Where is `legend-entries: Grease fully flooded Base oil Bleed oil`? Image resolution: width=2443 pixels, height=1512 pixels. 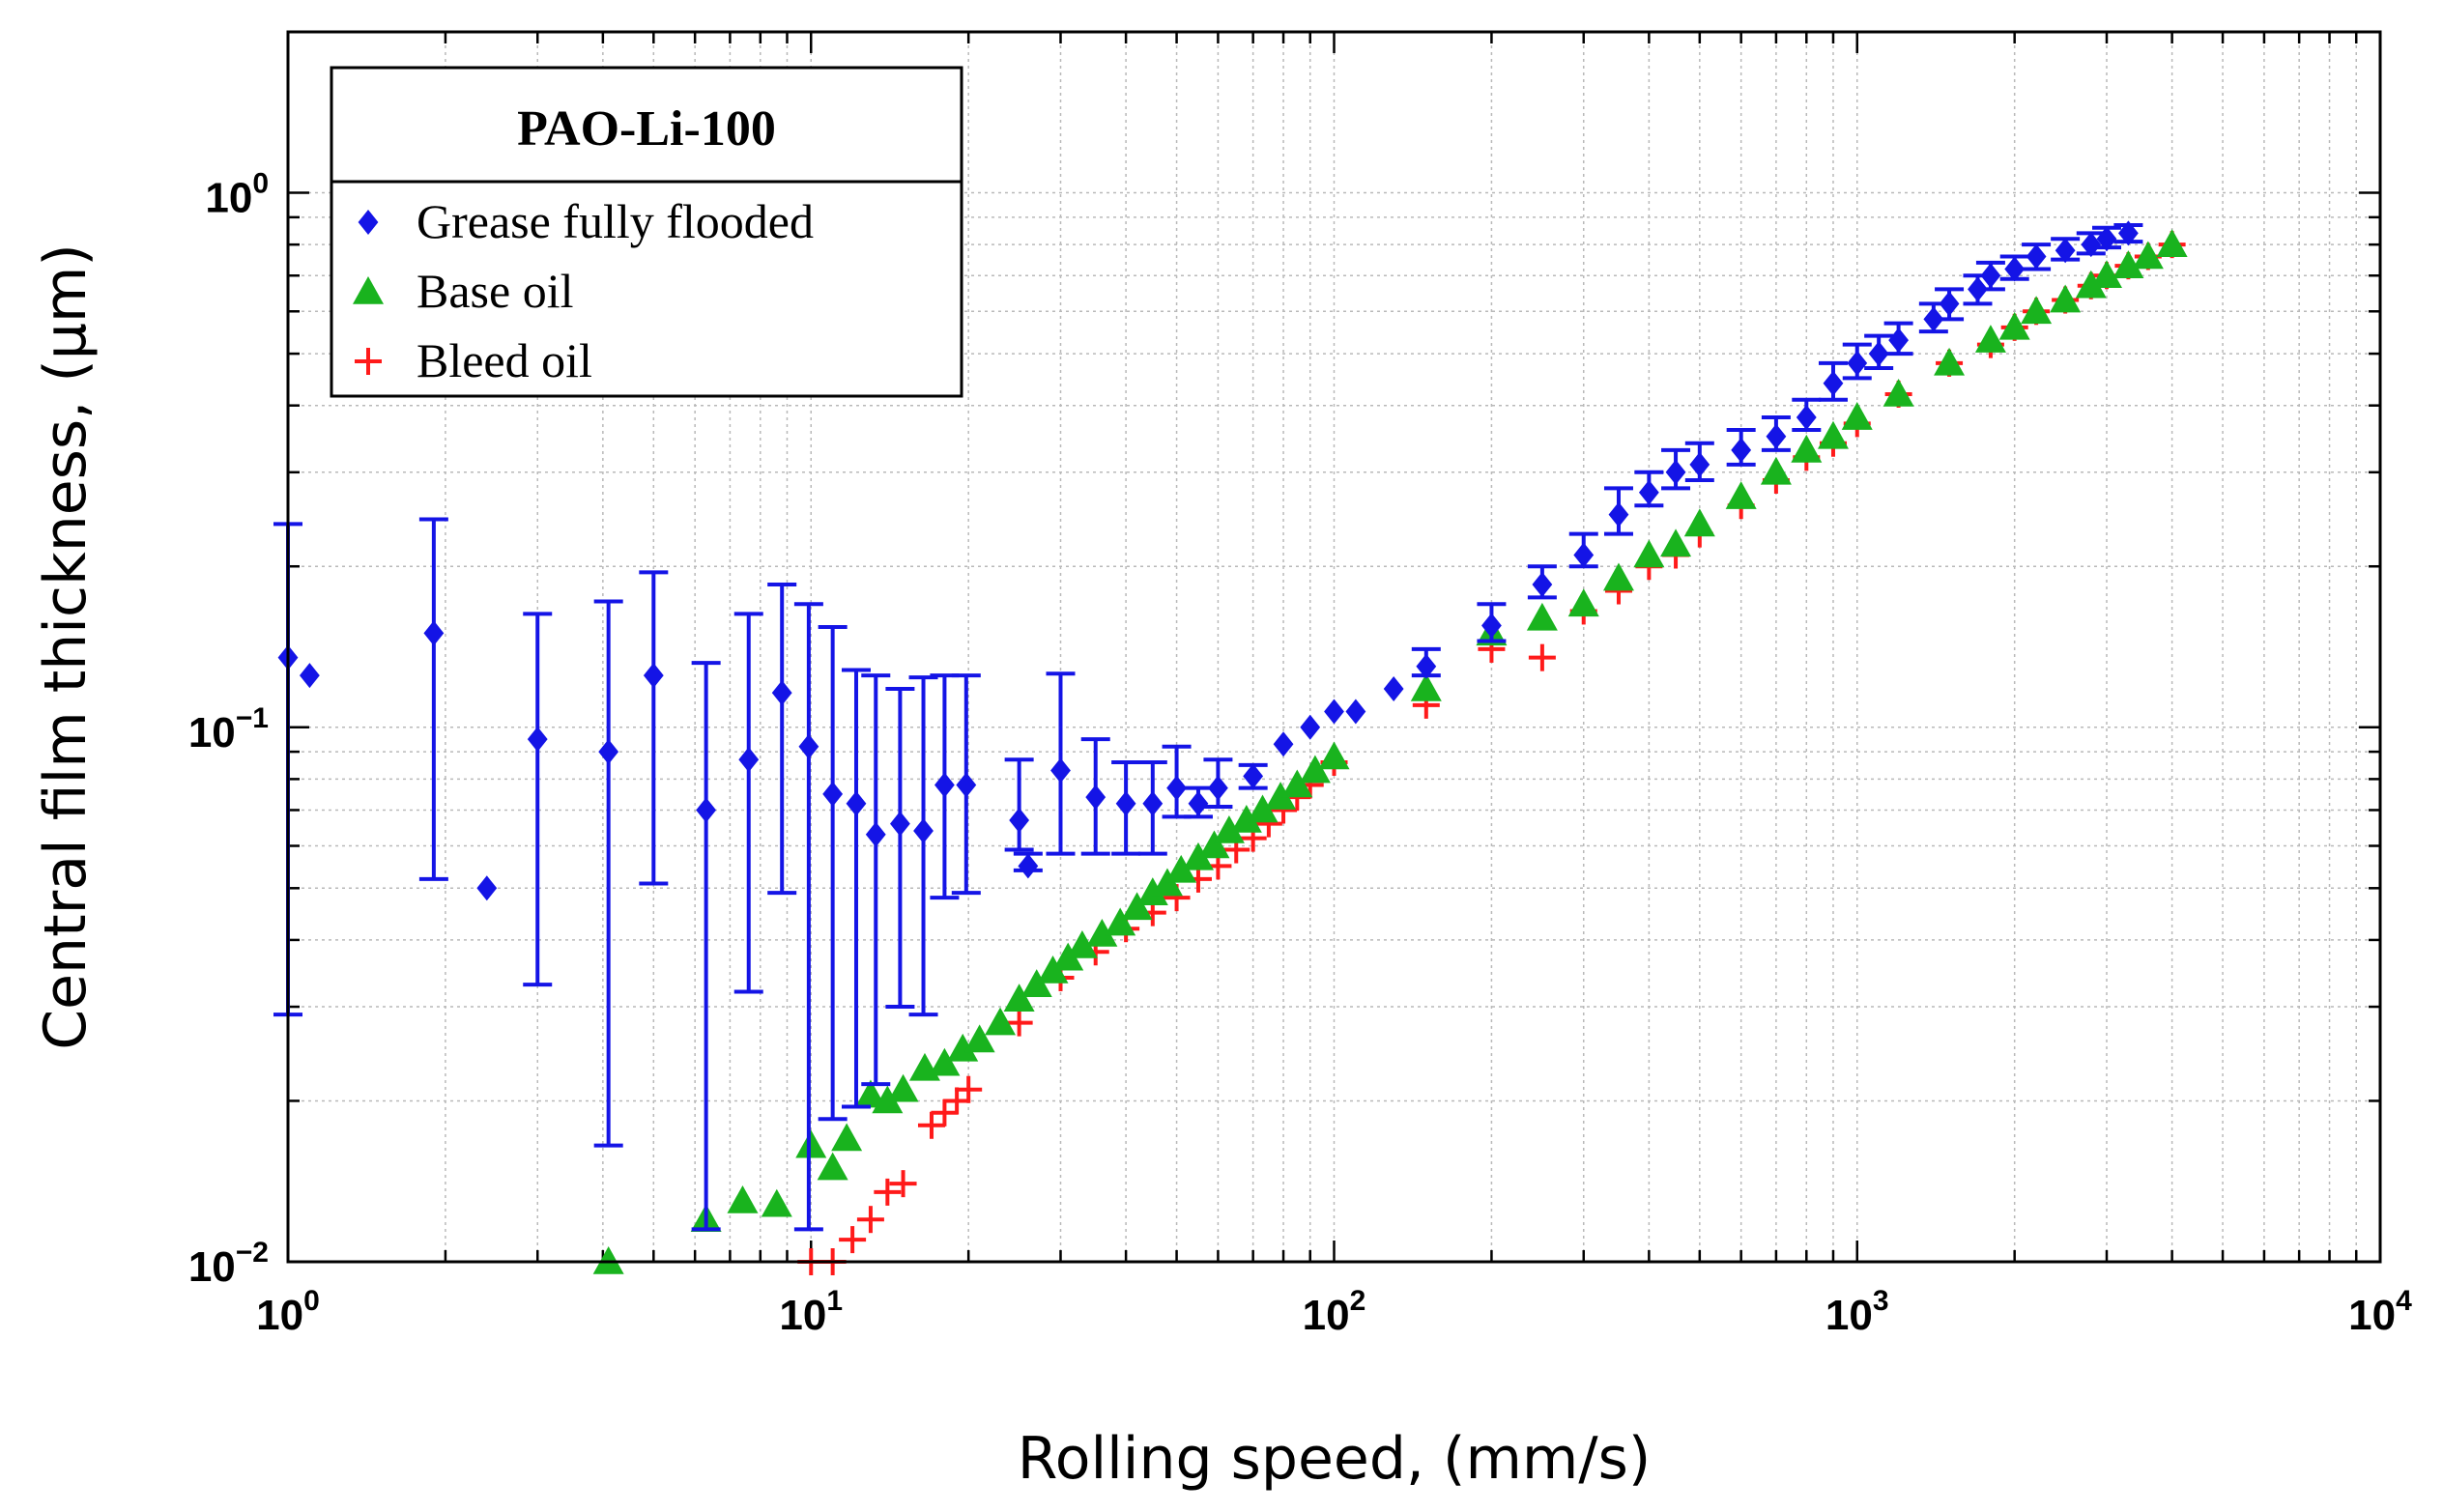 legend-entries: Grease fully flooded Base oil Bleed oil is located at coordinates (583, 290).